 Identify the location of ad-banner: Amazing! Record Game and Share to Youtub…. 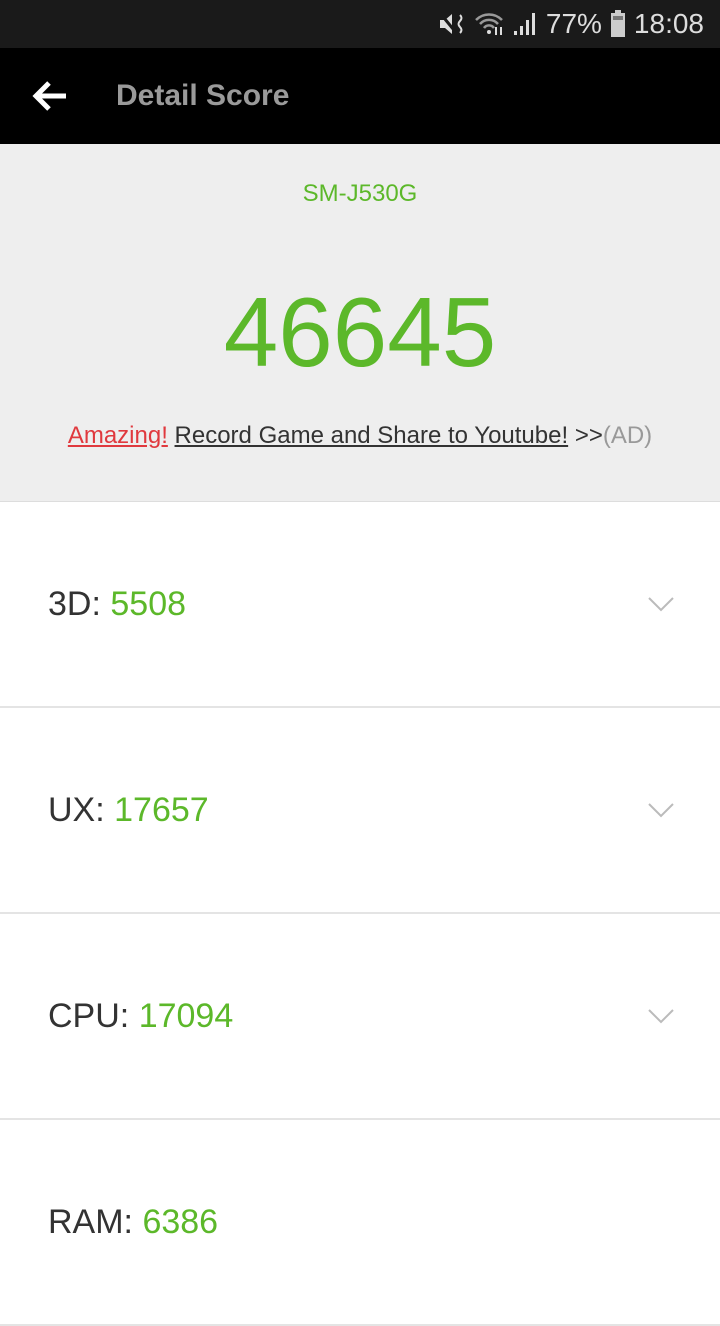
(360, 436).